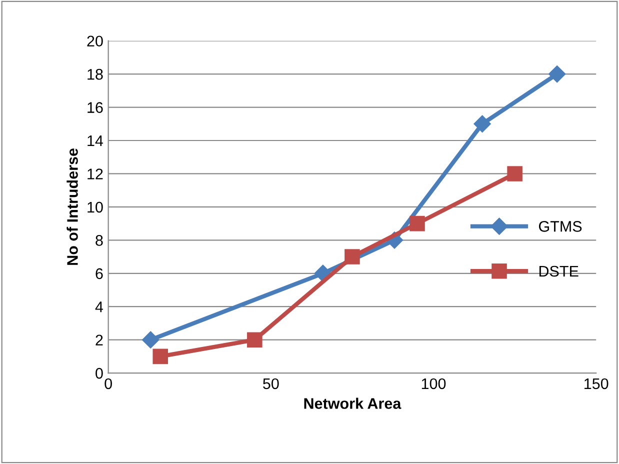 The width and height of the screenshot is (619, 464). I want to click on y-tick-label: 6, so click(99, 274).